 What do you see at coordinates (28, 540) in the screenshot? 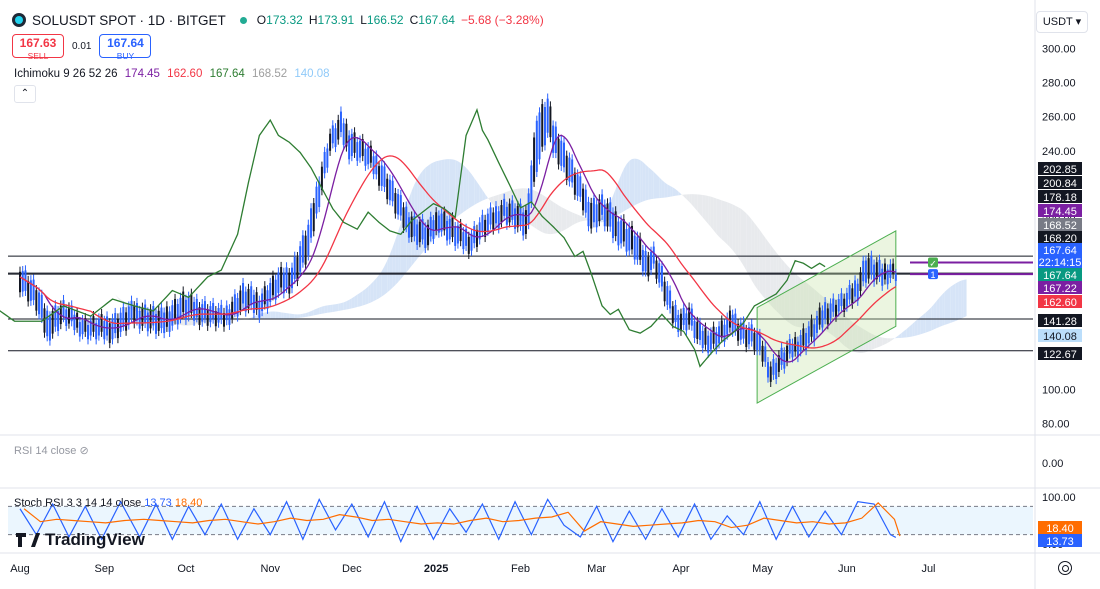
I see `tradingview-logo-icon` at bounding box center [28, 540].